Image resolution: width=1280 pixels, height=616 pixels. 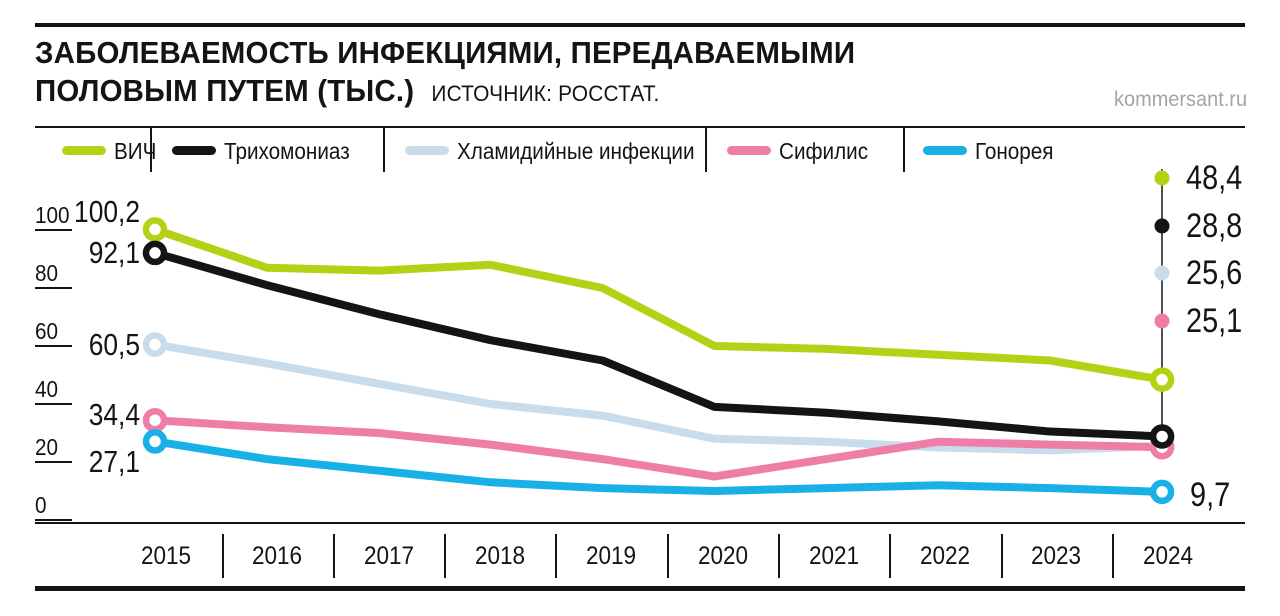 I want to click on series-line-chlamydia, so click(x=659, y=397).